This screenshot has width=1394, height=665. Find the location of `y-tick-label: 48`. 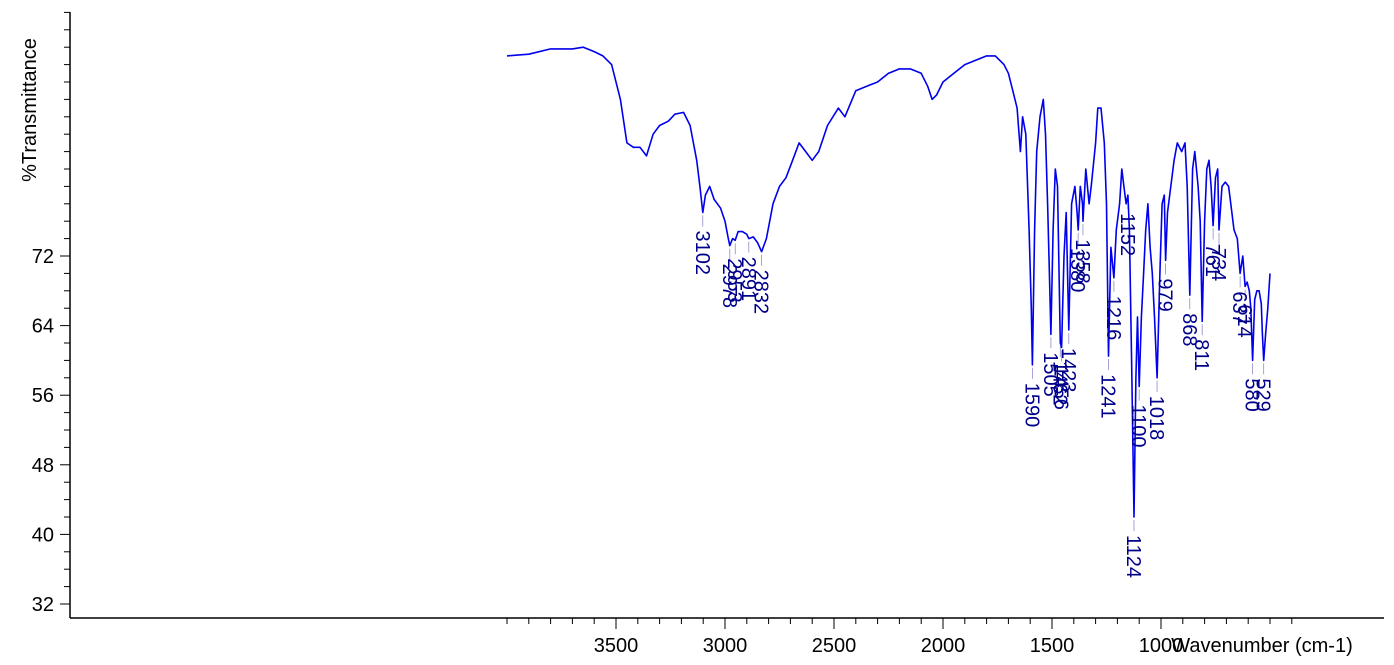

y-tick-label: 48 is located at coordinates (43, 466).